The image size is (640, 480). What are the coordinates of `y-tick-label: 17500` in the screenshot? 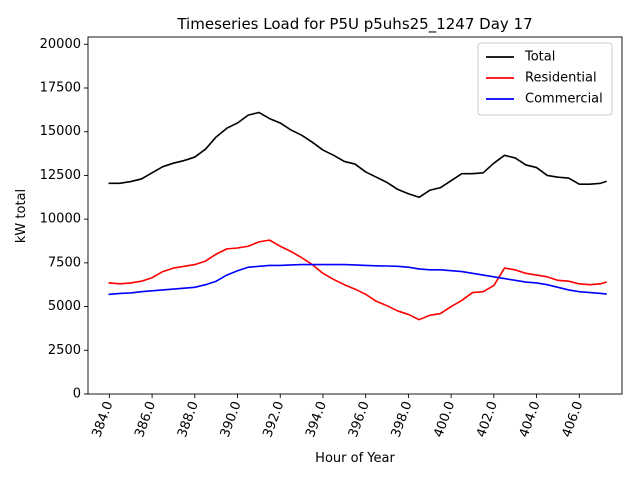 It's located at (60, 87).